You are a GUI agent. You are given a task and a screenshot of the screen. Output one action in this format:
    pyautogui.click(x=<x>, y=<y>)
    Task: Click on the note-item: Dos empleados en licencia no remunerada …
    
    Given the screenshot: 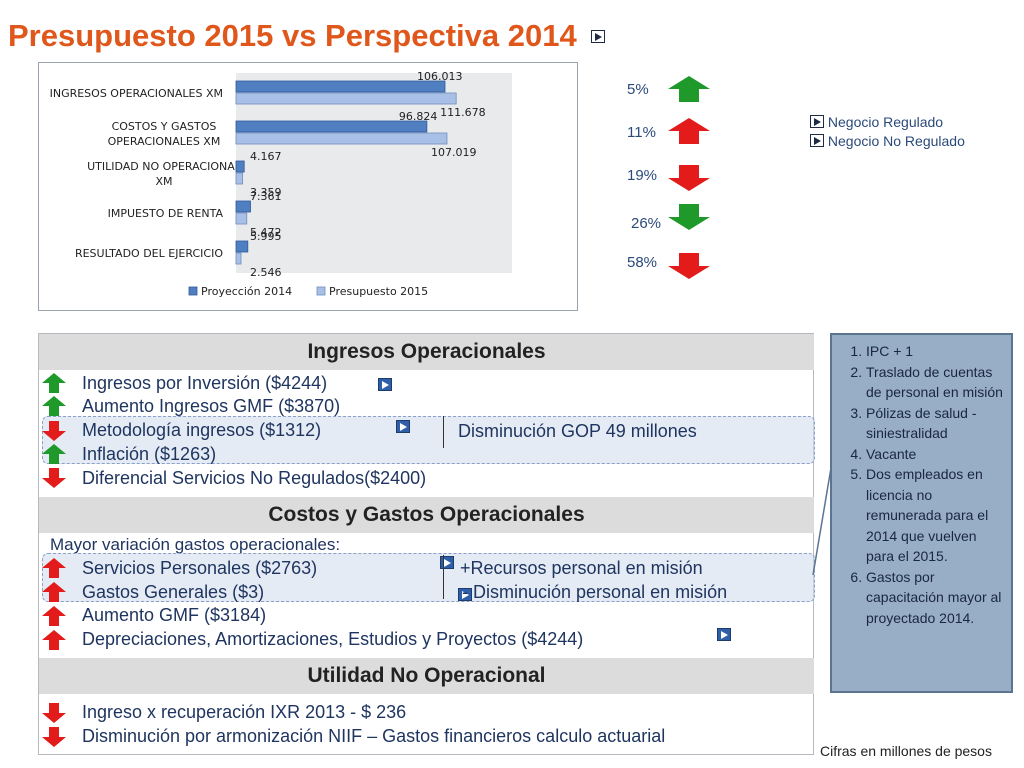 What is the action you would take?
    pyautogui.click(x=935, y=515)
    